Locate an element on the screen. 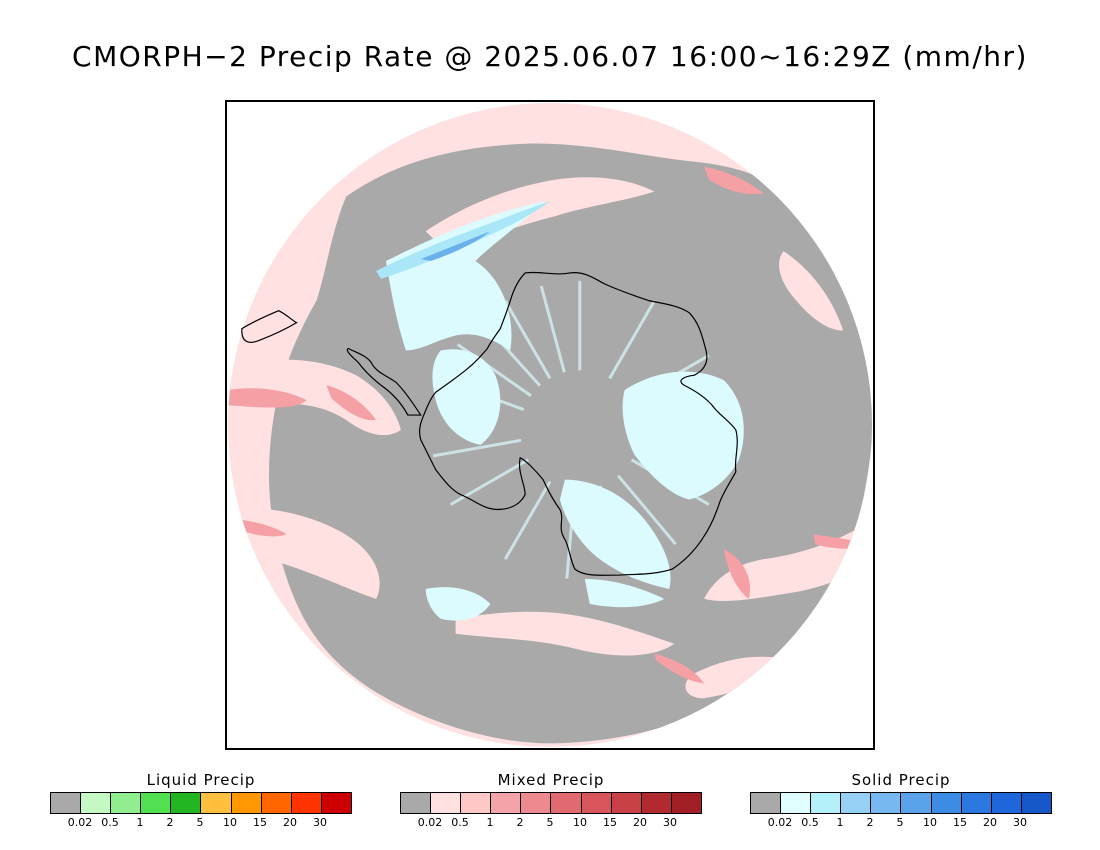  solid-precip-heavy is located at coordinates (455, 246).